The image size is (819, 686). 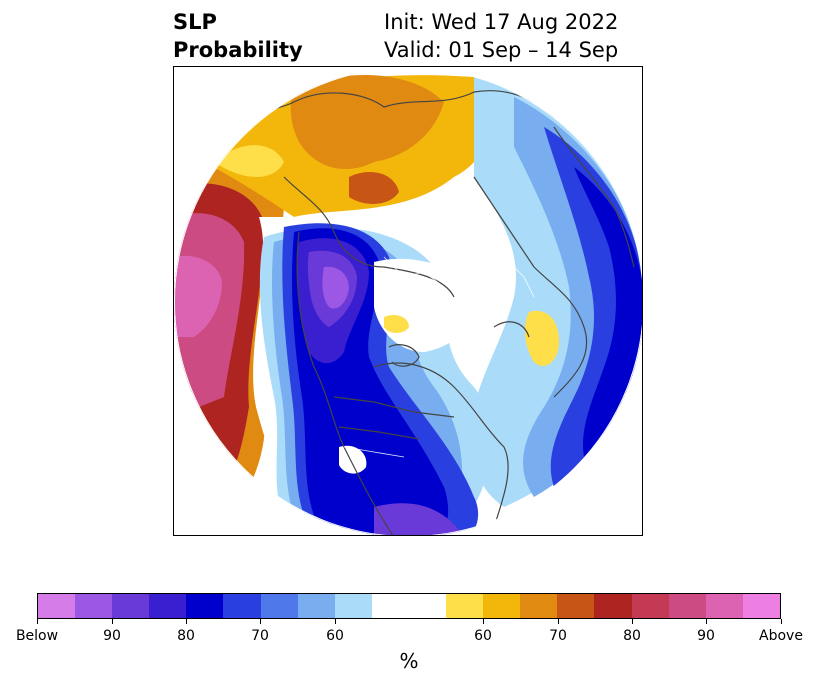 What do you see at coordinates (353, 459) in the screenshot?
I see `region-us-white` at bounding box center [353, 459].